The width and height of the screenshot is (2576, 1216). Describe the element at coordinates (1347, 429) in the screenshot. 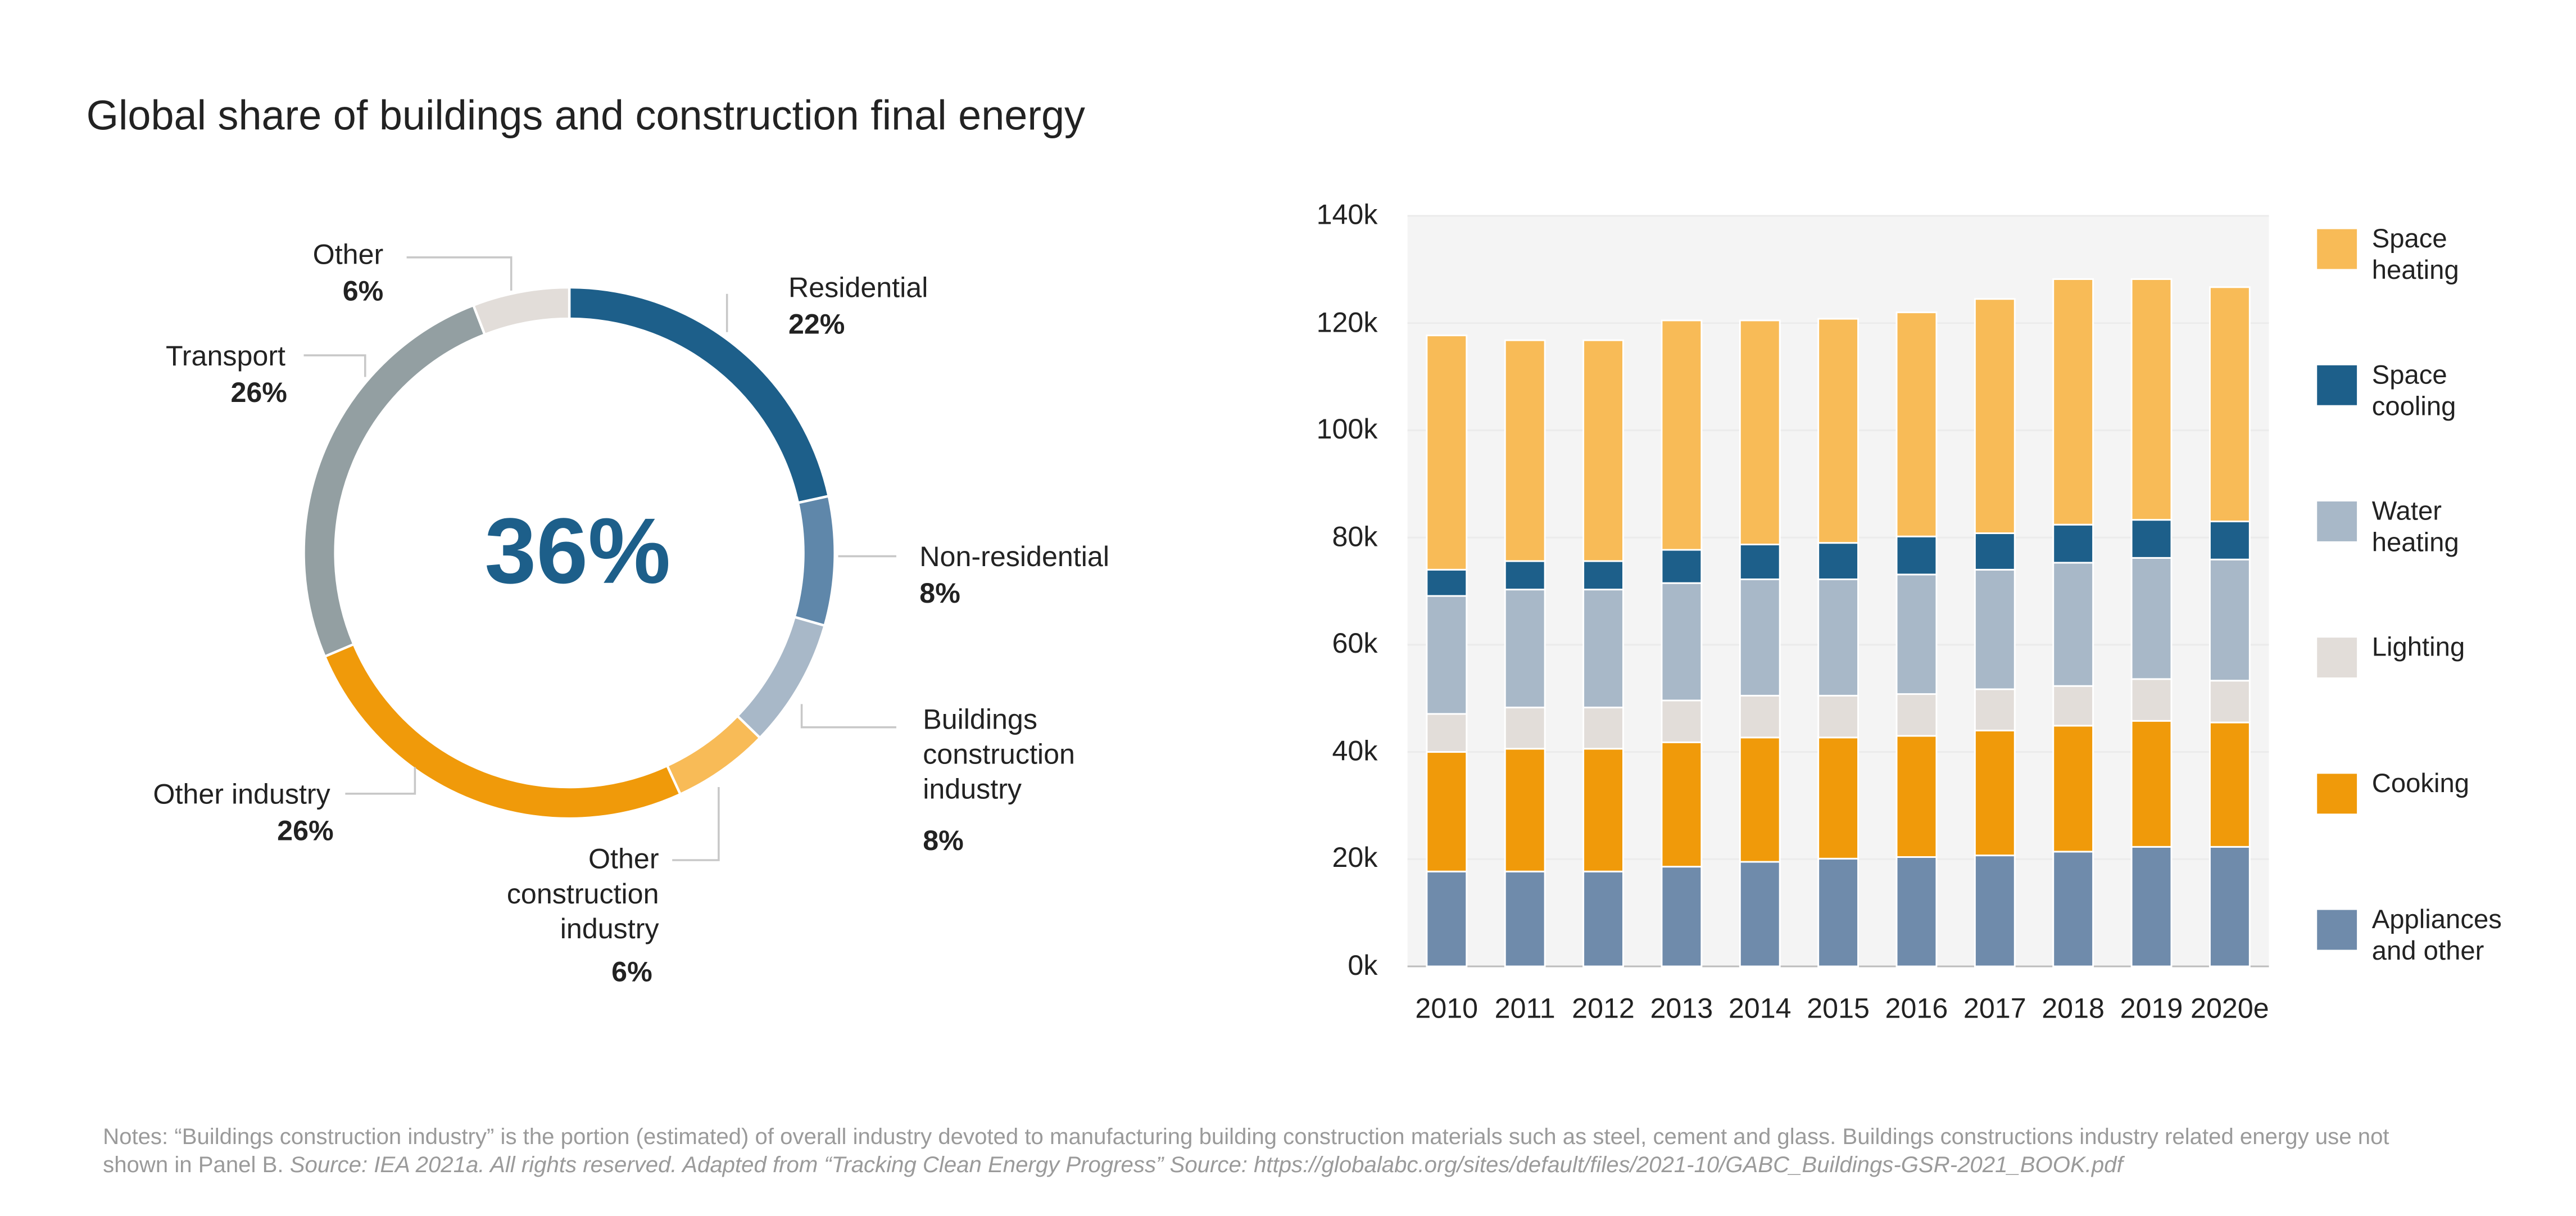

I see `y-tick-label: 100k` at that location.